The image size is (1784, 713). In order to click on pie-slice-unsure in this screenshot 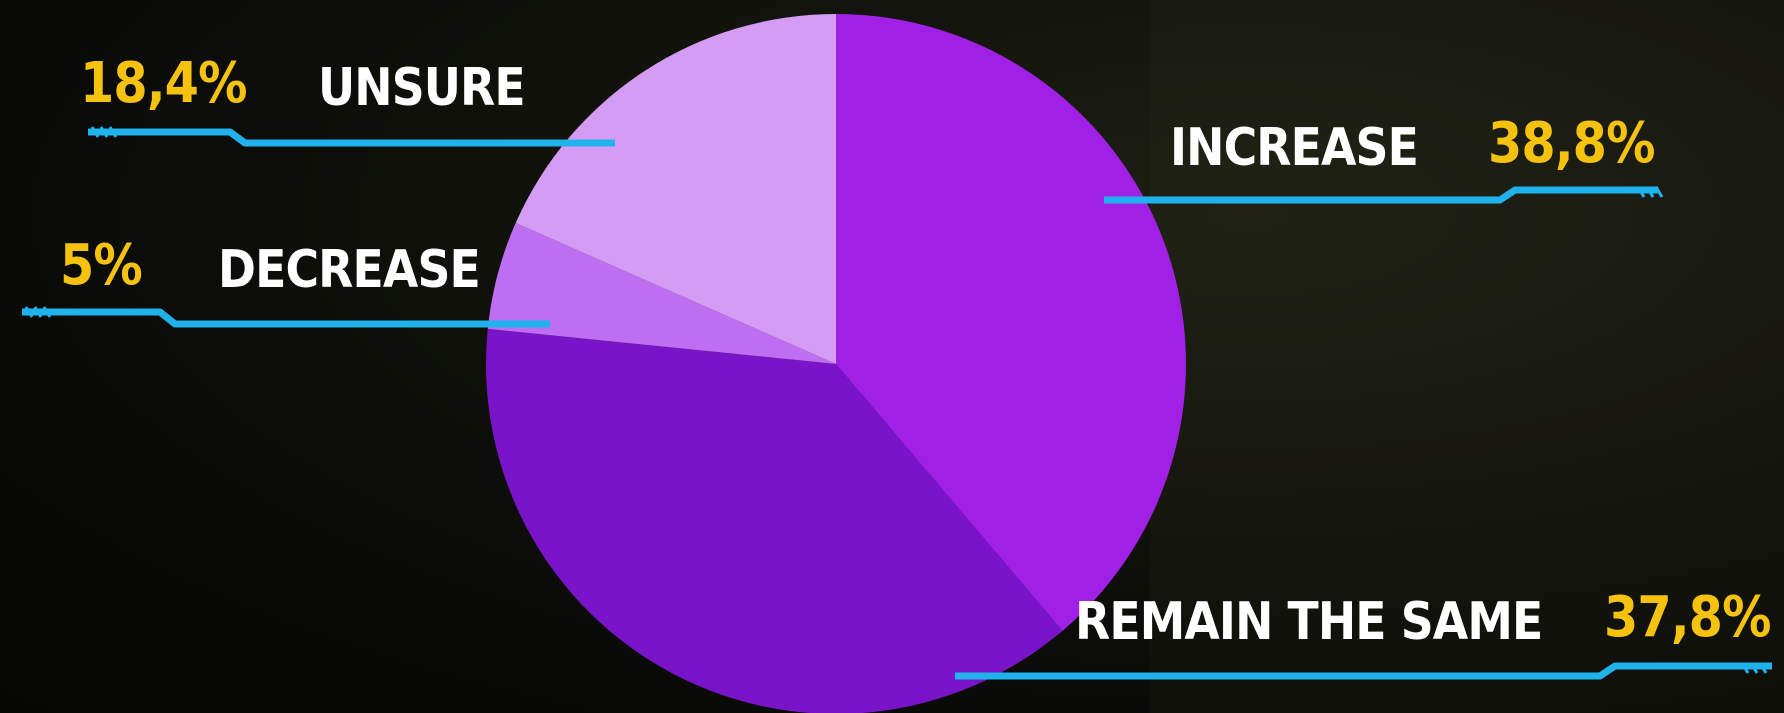, I will do `click(675, 189)`.